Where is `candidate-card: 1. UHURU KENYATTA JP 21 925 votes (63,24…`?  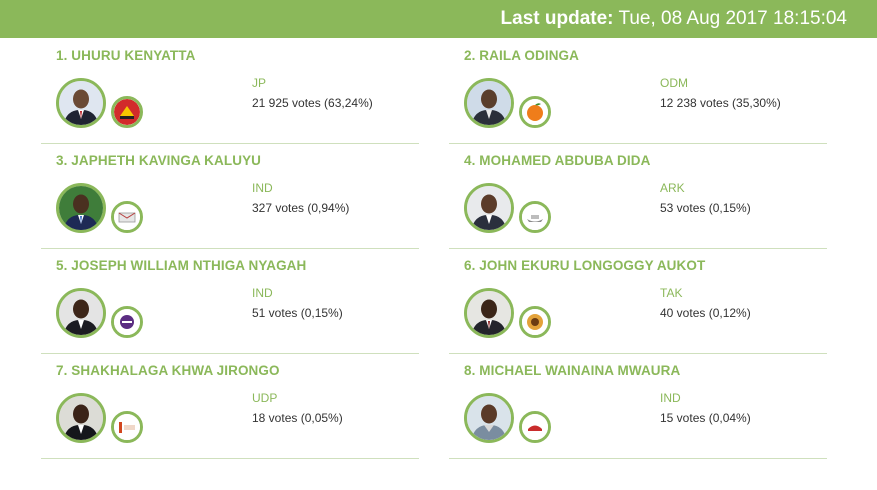 candidate-card: 1. UHURU KENYATTA JP 21 925 votes (63,24… is located at coordinates (230, 91).